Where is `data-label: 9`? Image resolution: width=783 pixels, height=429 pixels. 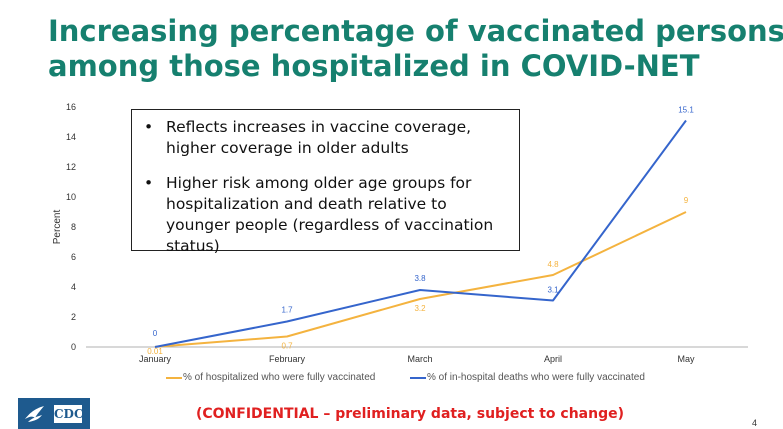 data-label: 9 is located at coordinates (686, 200).